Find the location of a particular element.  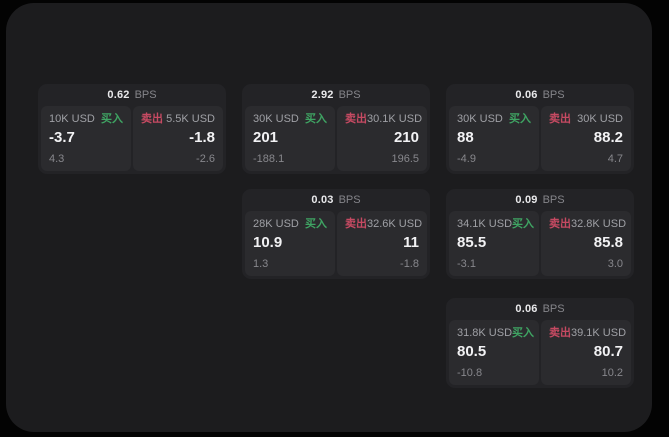

sell-change: -2.6 is located at coordinates (205, 159).